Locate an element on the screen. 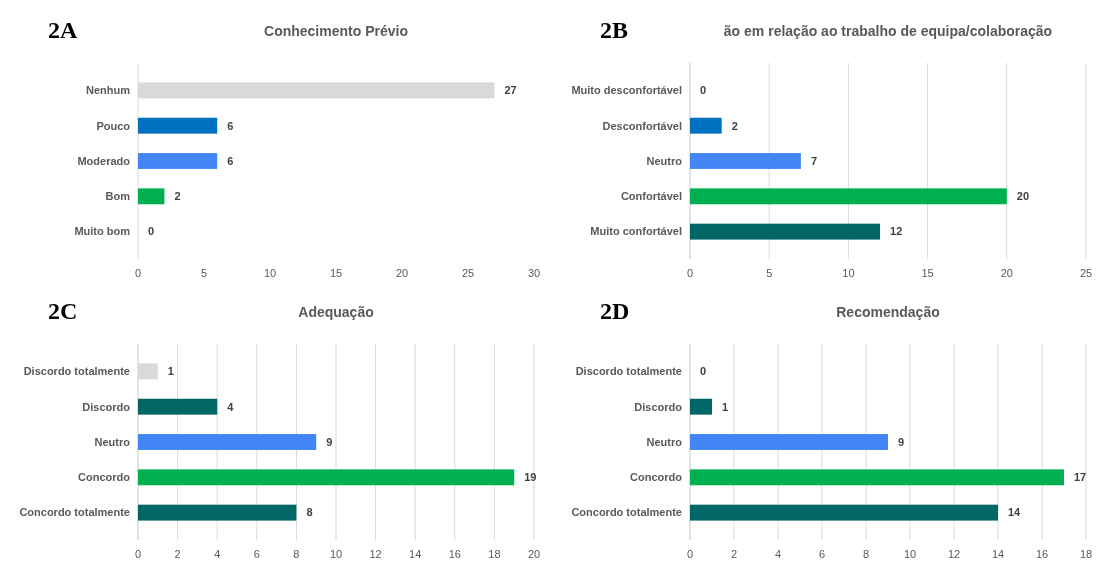  data-label: 27 is located at coordinates (510, 90).